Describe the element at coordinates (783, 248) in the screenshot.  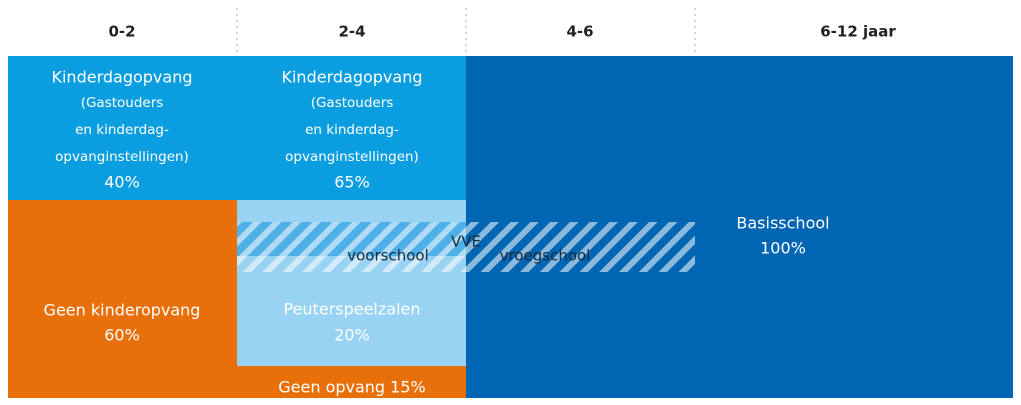
I see `block-share: 100%` at that location.